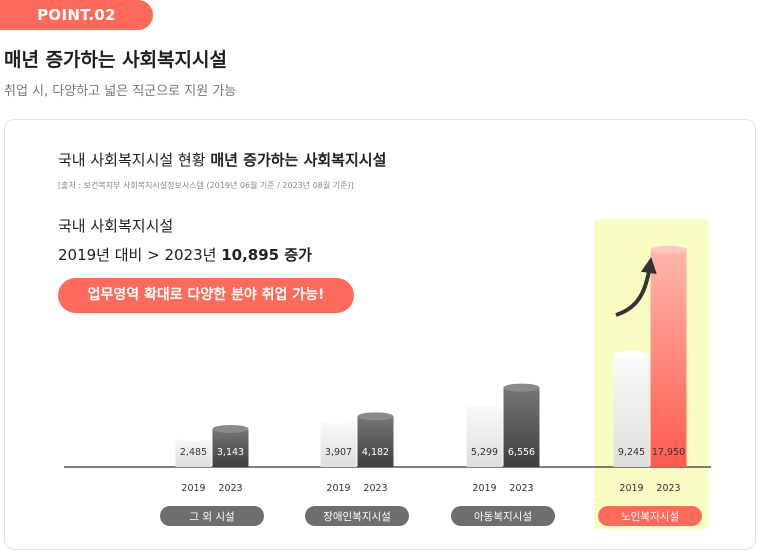 This screenshot has height=554, width=760. I want to click on growth-arrow-icon, so click(636, 287).